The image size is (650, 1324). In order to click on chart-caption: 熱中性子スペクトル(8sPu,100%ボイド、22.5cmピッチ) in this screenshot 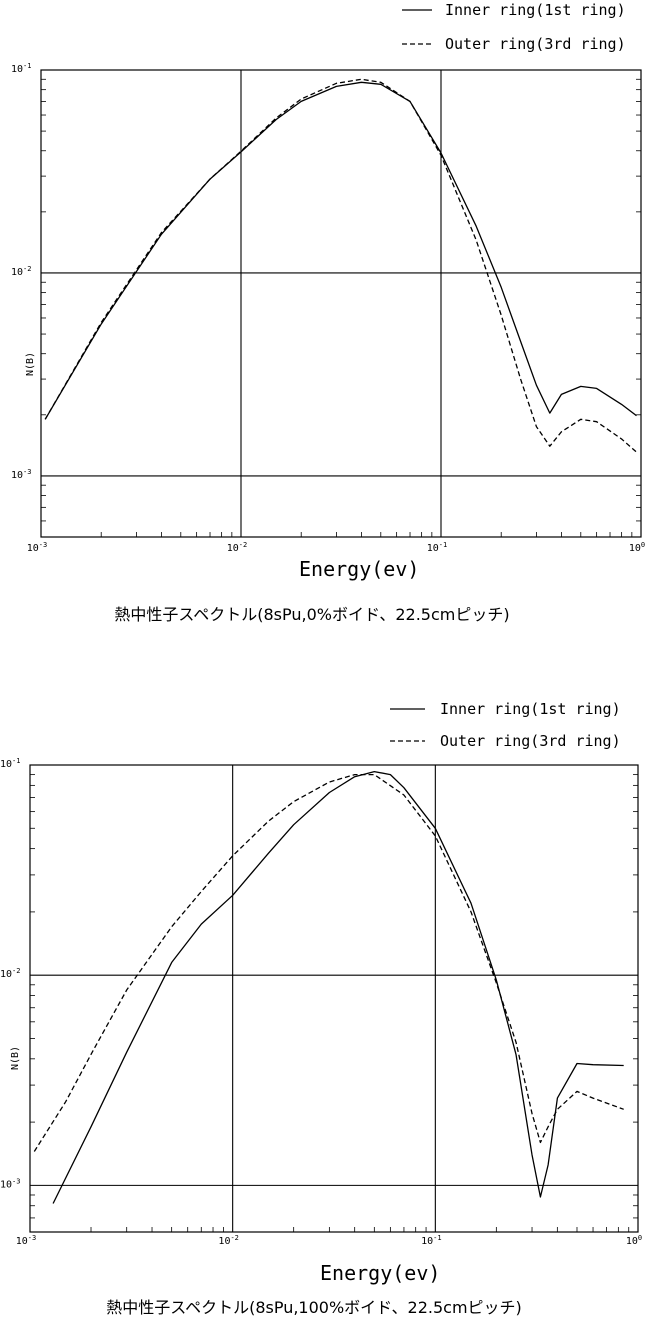, I will do `click(314, 1307)`.